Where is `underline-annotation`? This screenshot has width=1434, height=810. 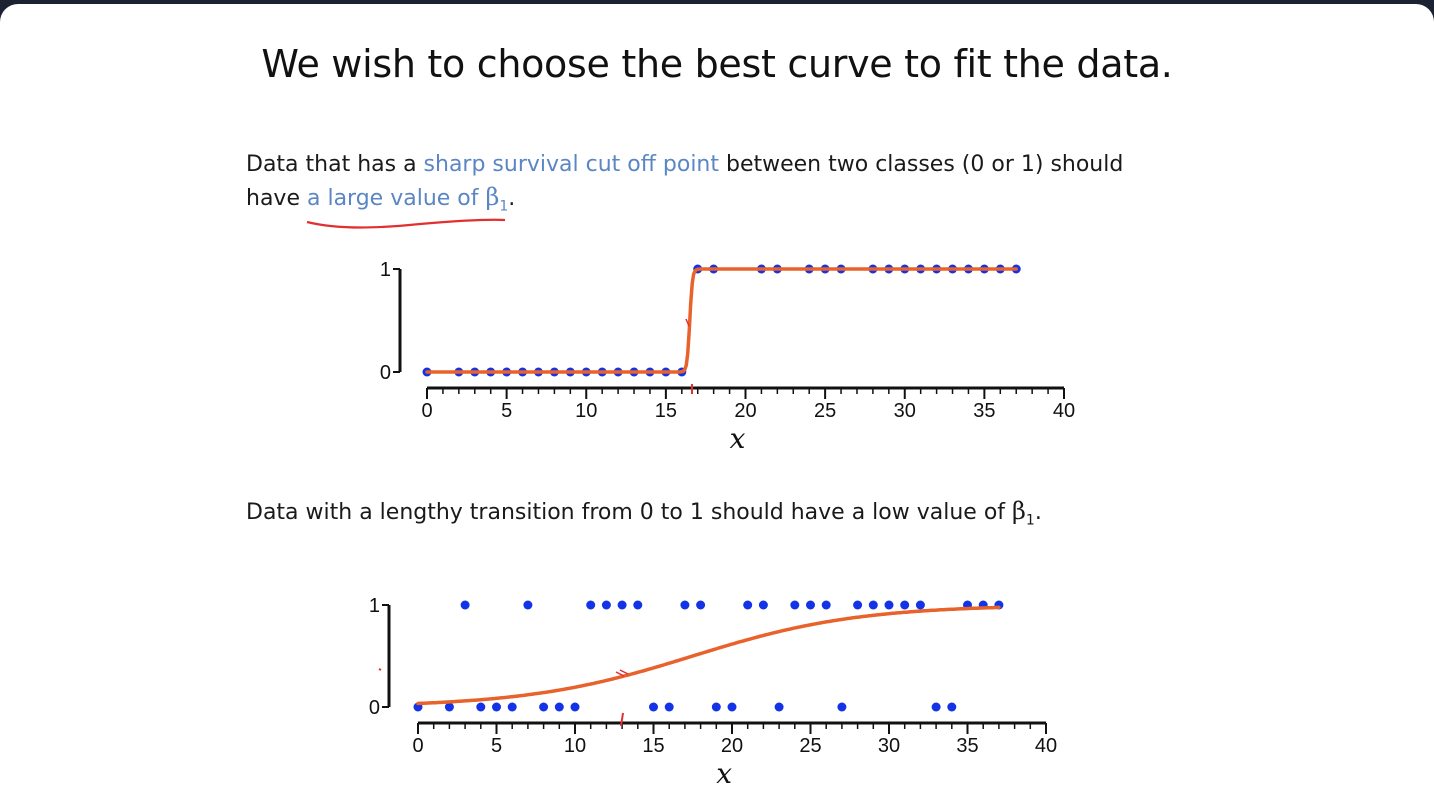
underline-annotation is located at coordinates (406, 223).